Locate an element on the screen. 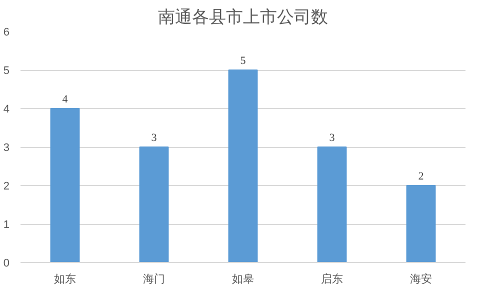 The height and width of the screenshot is (290, 482). y-tick-label: 0 is located at coordinates (6, 264).